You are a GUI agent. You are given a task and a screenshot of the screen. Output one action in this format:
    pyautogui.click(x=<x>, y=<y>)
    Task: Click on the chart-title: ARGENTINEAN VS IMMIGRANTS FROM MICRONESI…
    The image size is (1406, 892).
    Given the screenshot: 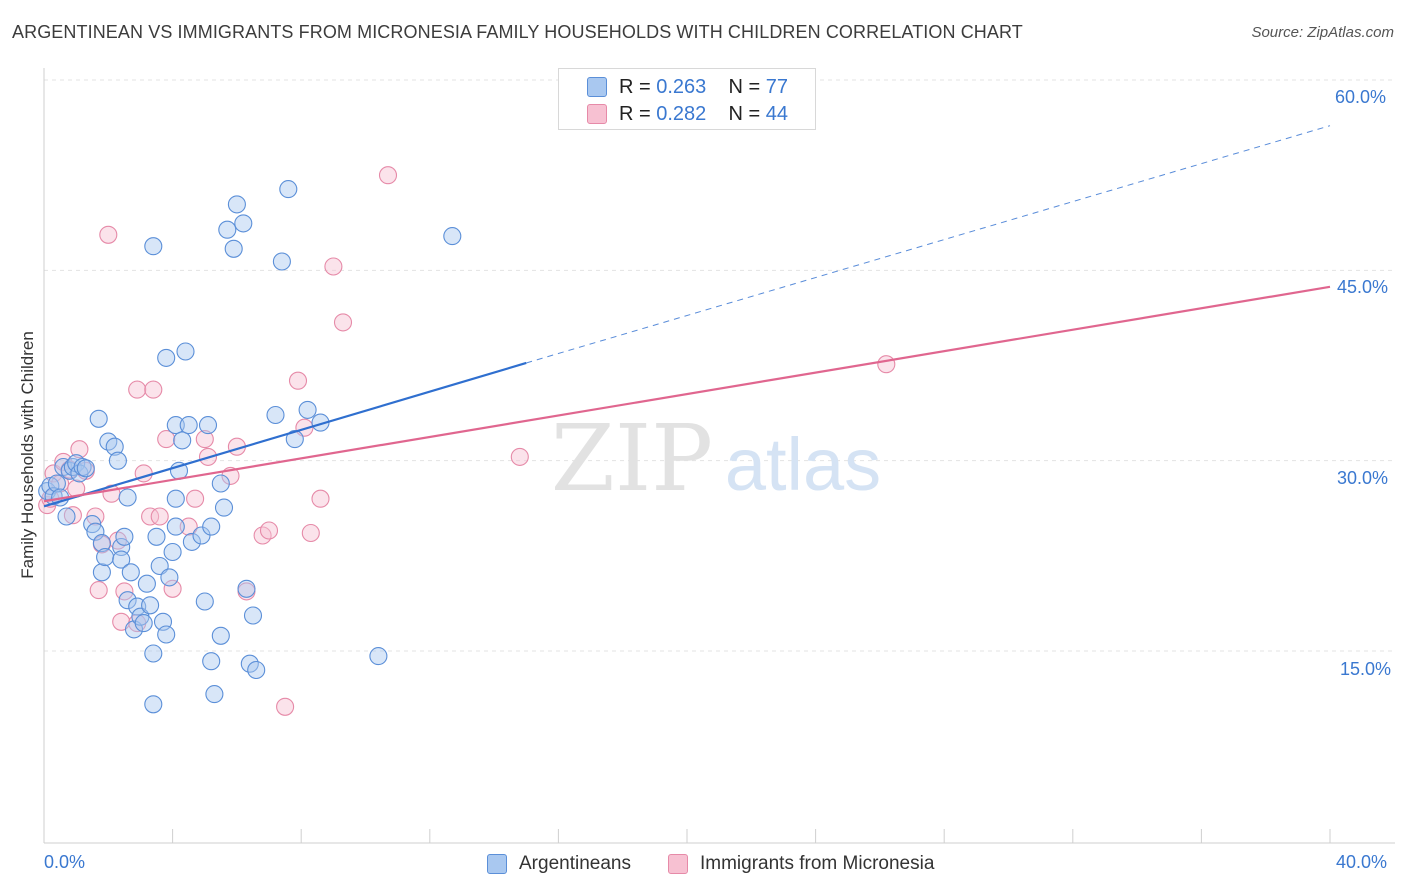 What is the action you would take?
    pyautogui.click(x=517, y=32)
    